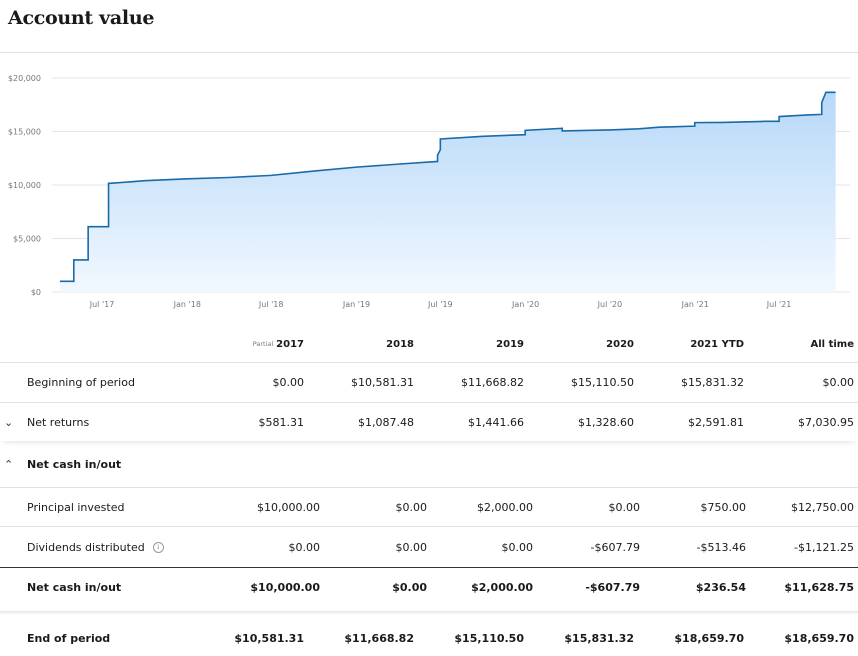 This screenshot has width=858, height=656. What do you see at coordinates (610, 304) in the screenshot?
I see `x-tick-label: Jul '20` at bounding box center [610, 304].